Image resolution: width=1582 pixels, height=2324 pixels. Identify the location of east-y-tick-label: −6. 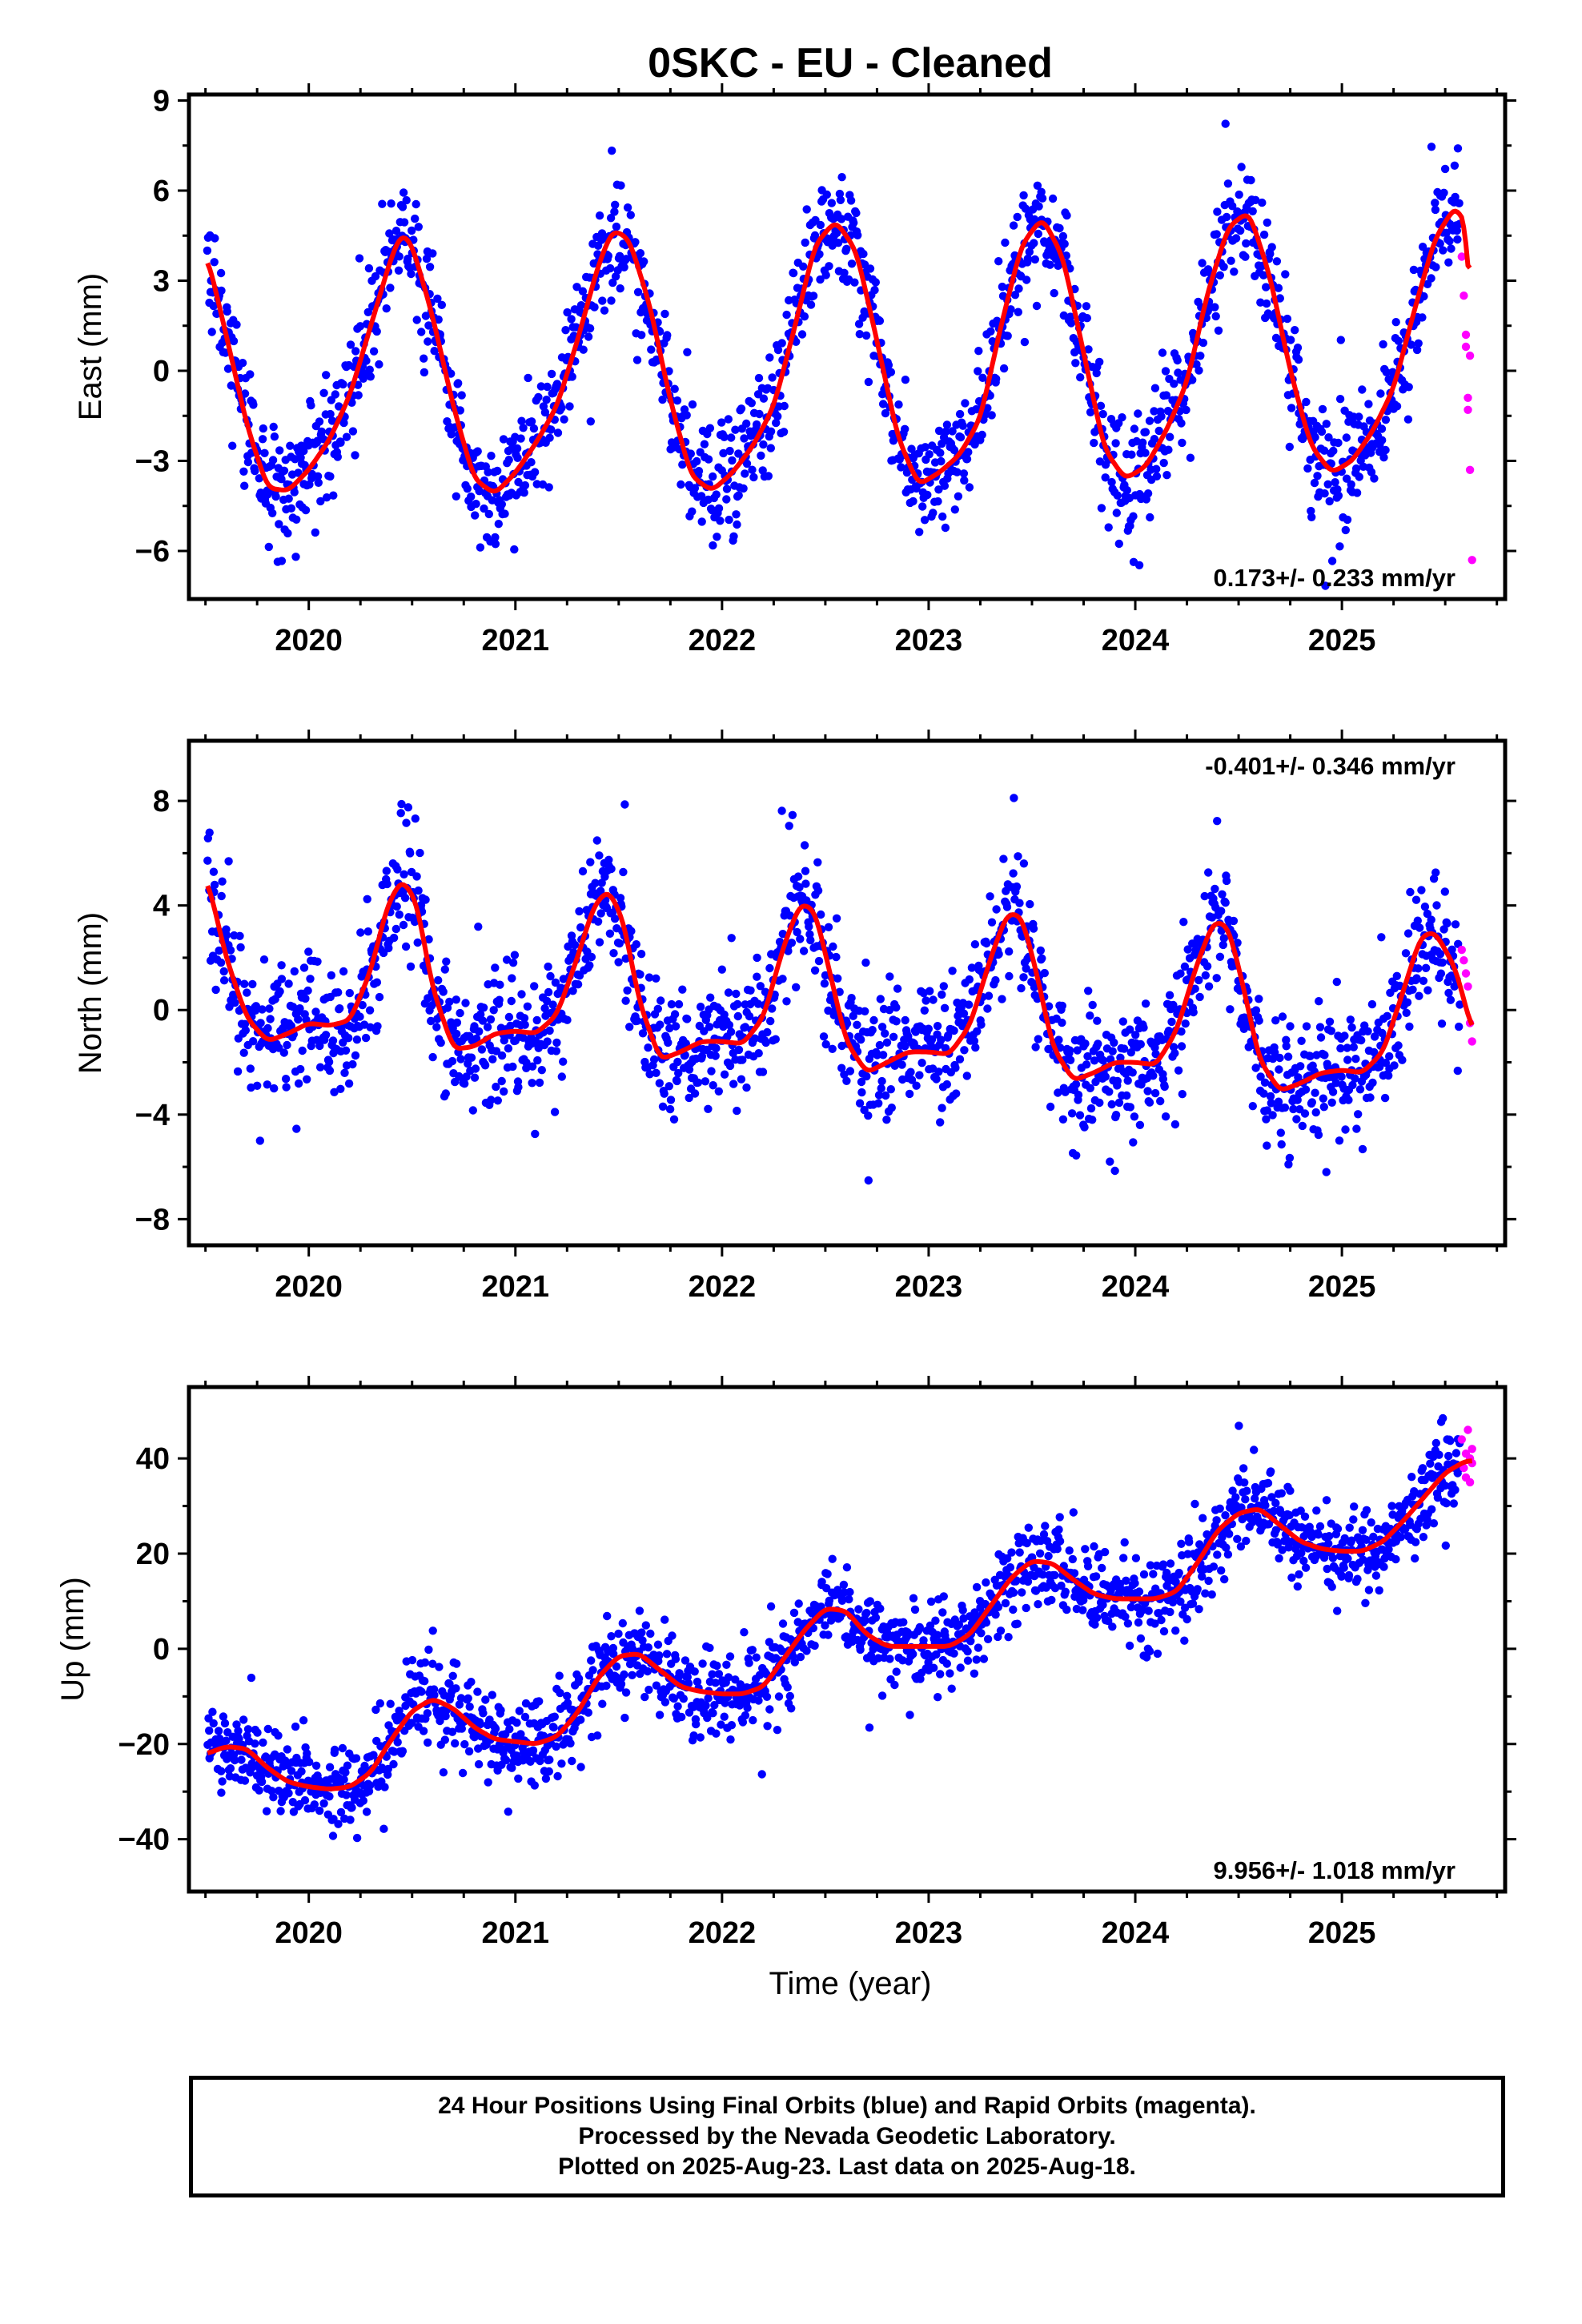
(152, 552).